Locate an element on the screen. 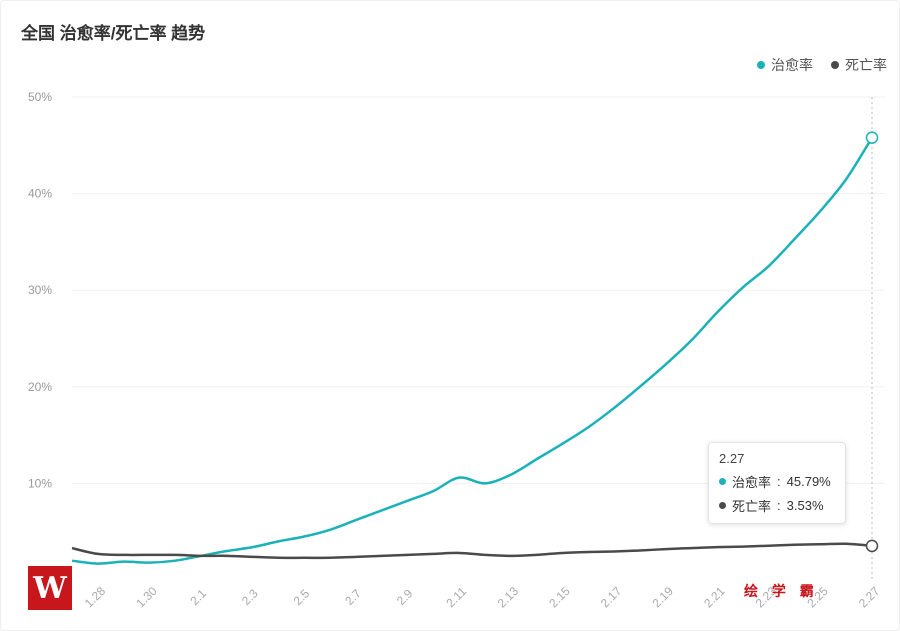  tooltip-date: 2.27 is located at coordinates (732, 458).